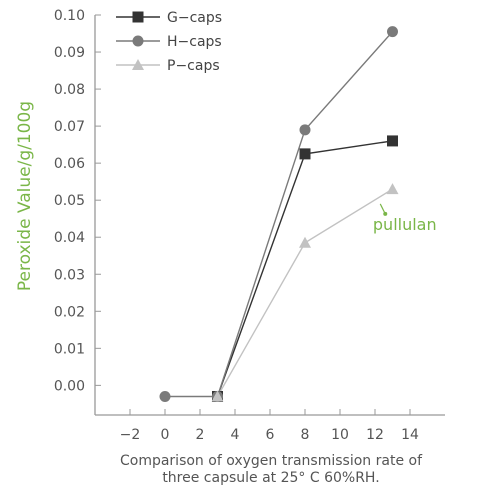 Image resolution: width=500 pixels, height=500 pixels. What do you see at coordinates (69, 90) in the screenshot?
I see `y-tick-label: 0.08` at bounding box center [69, 90].